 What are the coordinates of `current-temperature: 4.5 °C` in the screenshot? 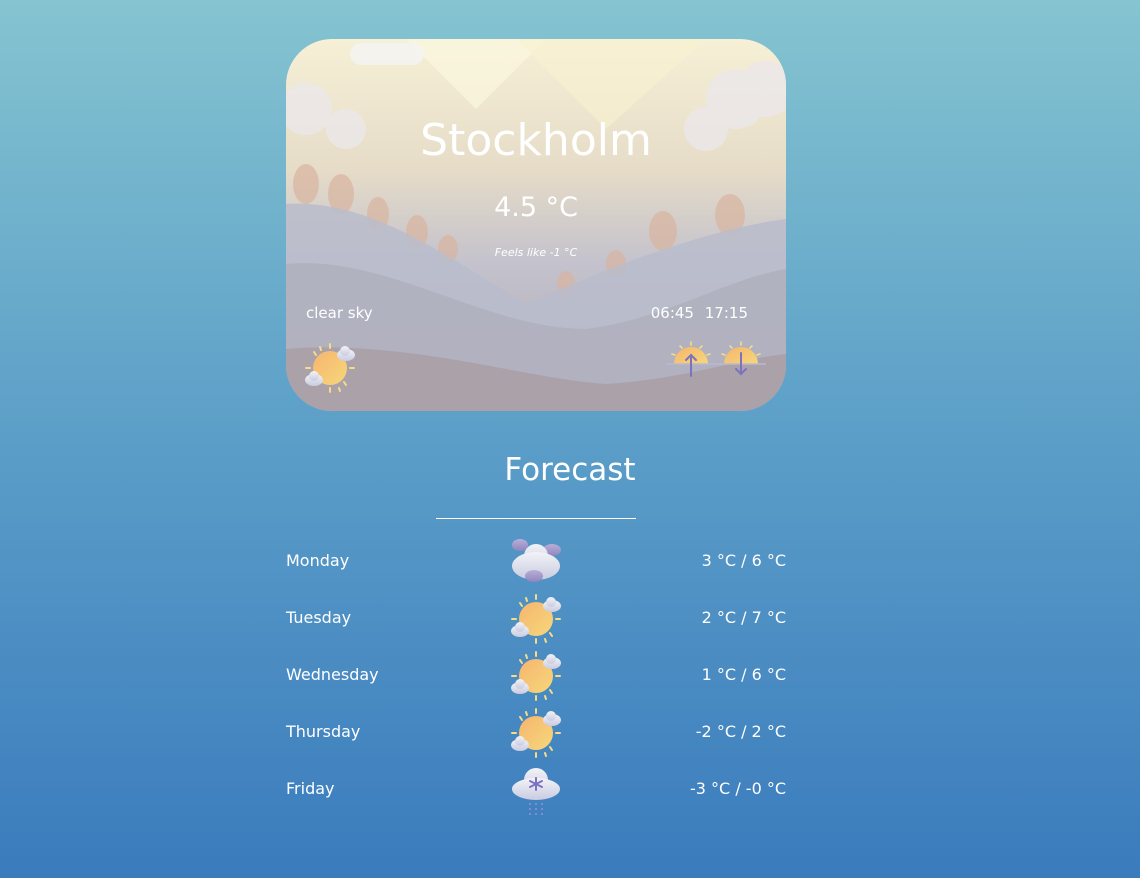 It's located at (536, 207).